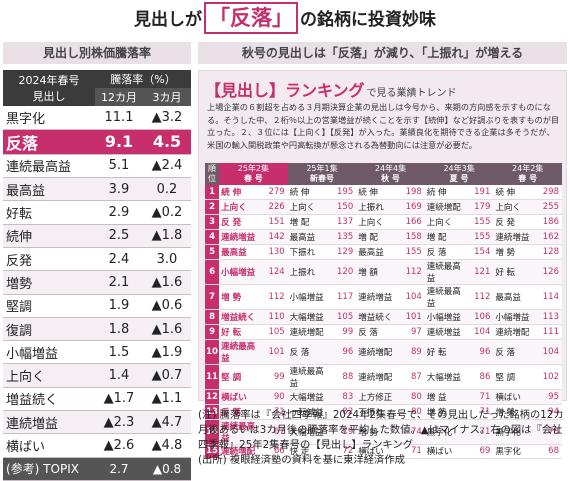 The height and width of the screenshot is (481, 570). I want to click on headline-count: 166, so click(411, 222).